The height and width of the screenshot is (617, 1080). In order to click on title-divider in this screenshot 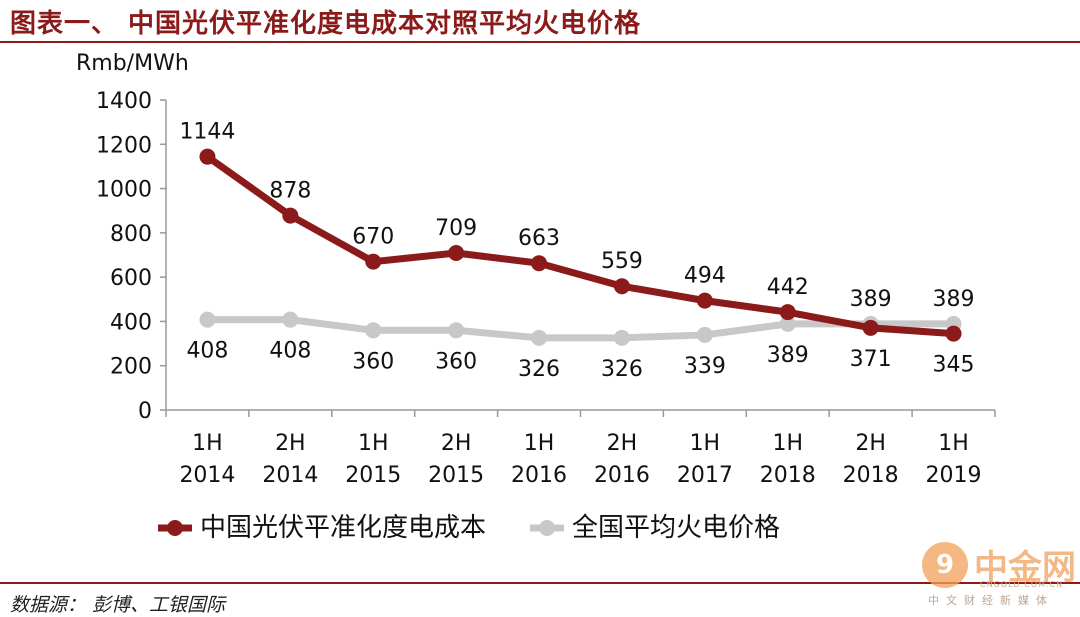, I will do `click(540, 42)`.